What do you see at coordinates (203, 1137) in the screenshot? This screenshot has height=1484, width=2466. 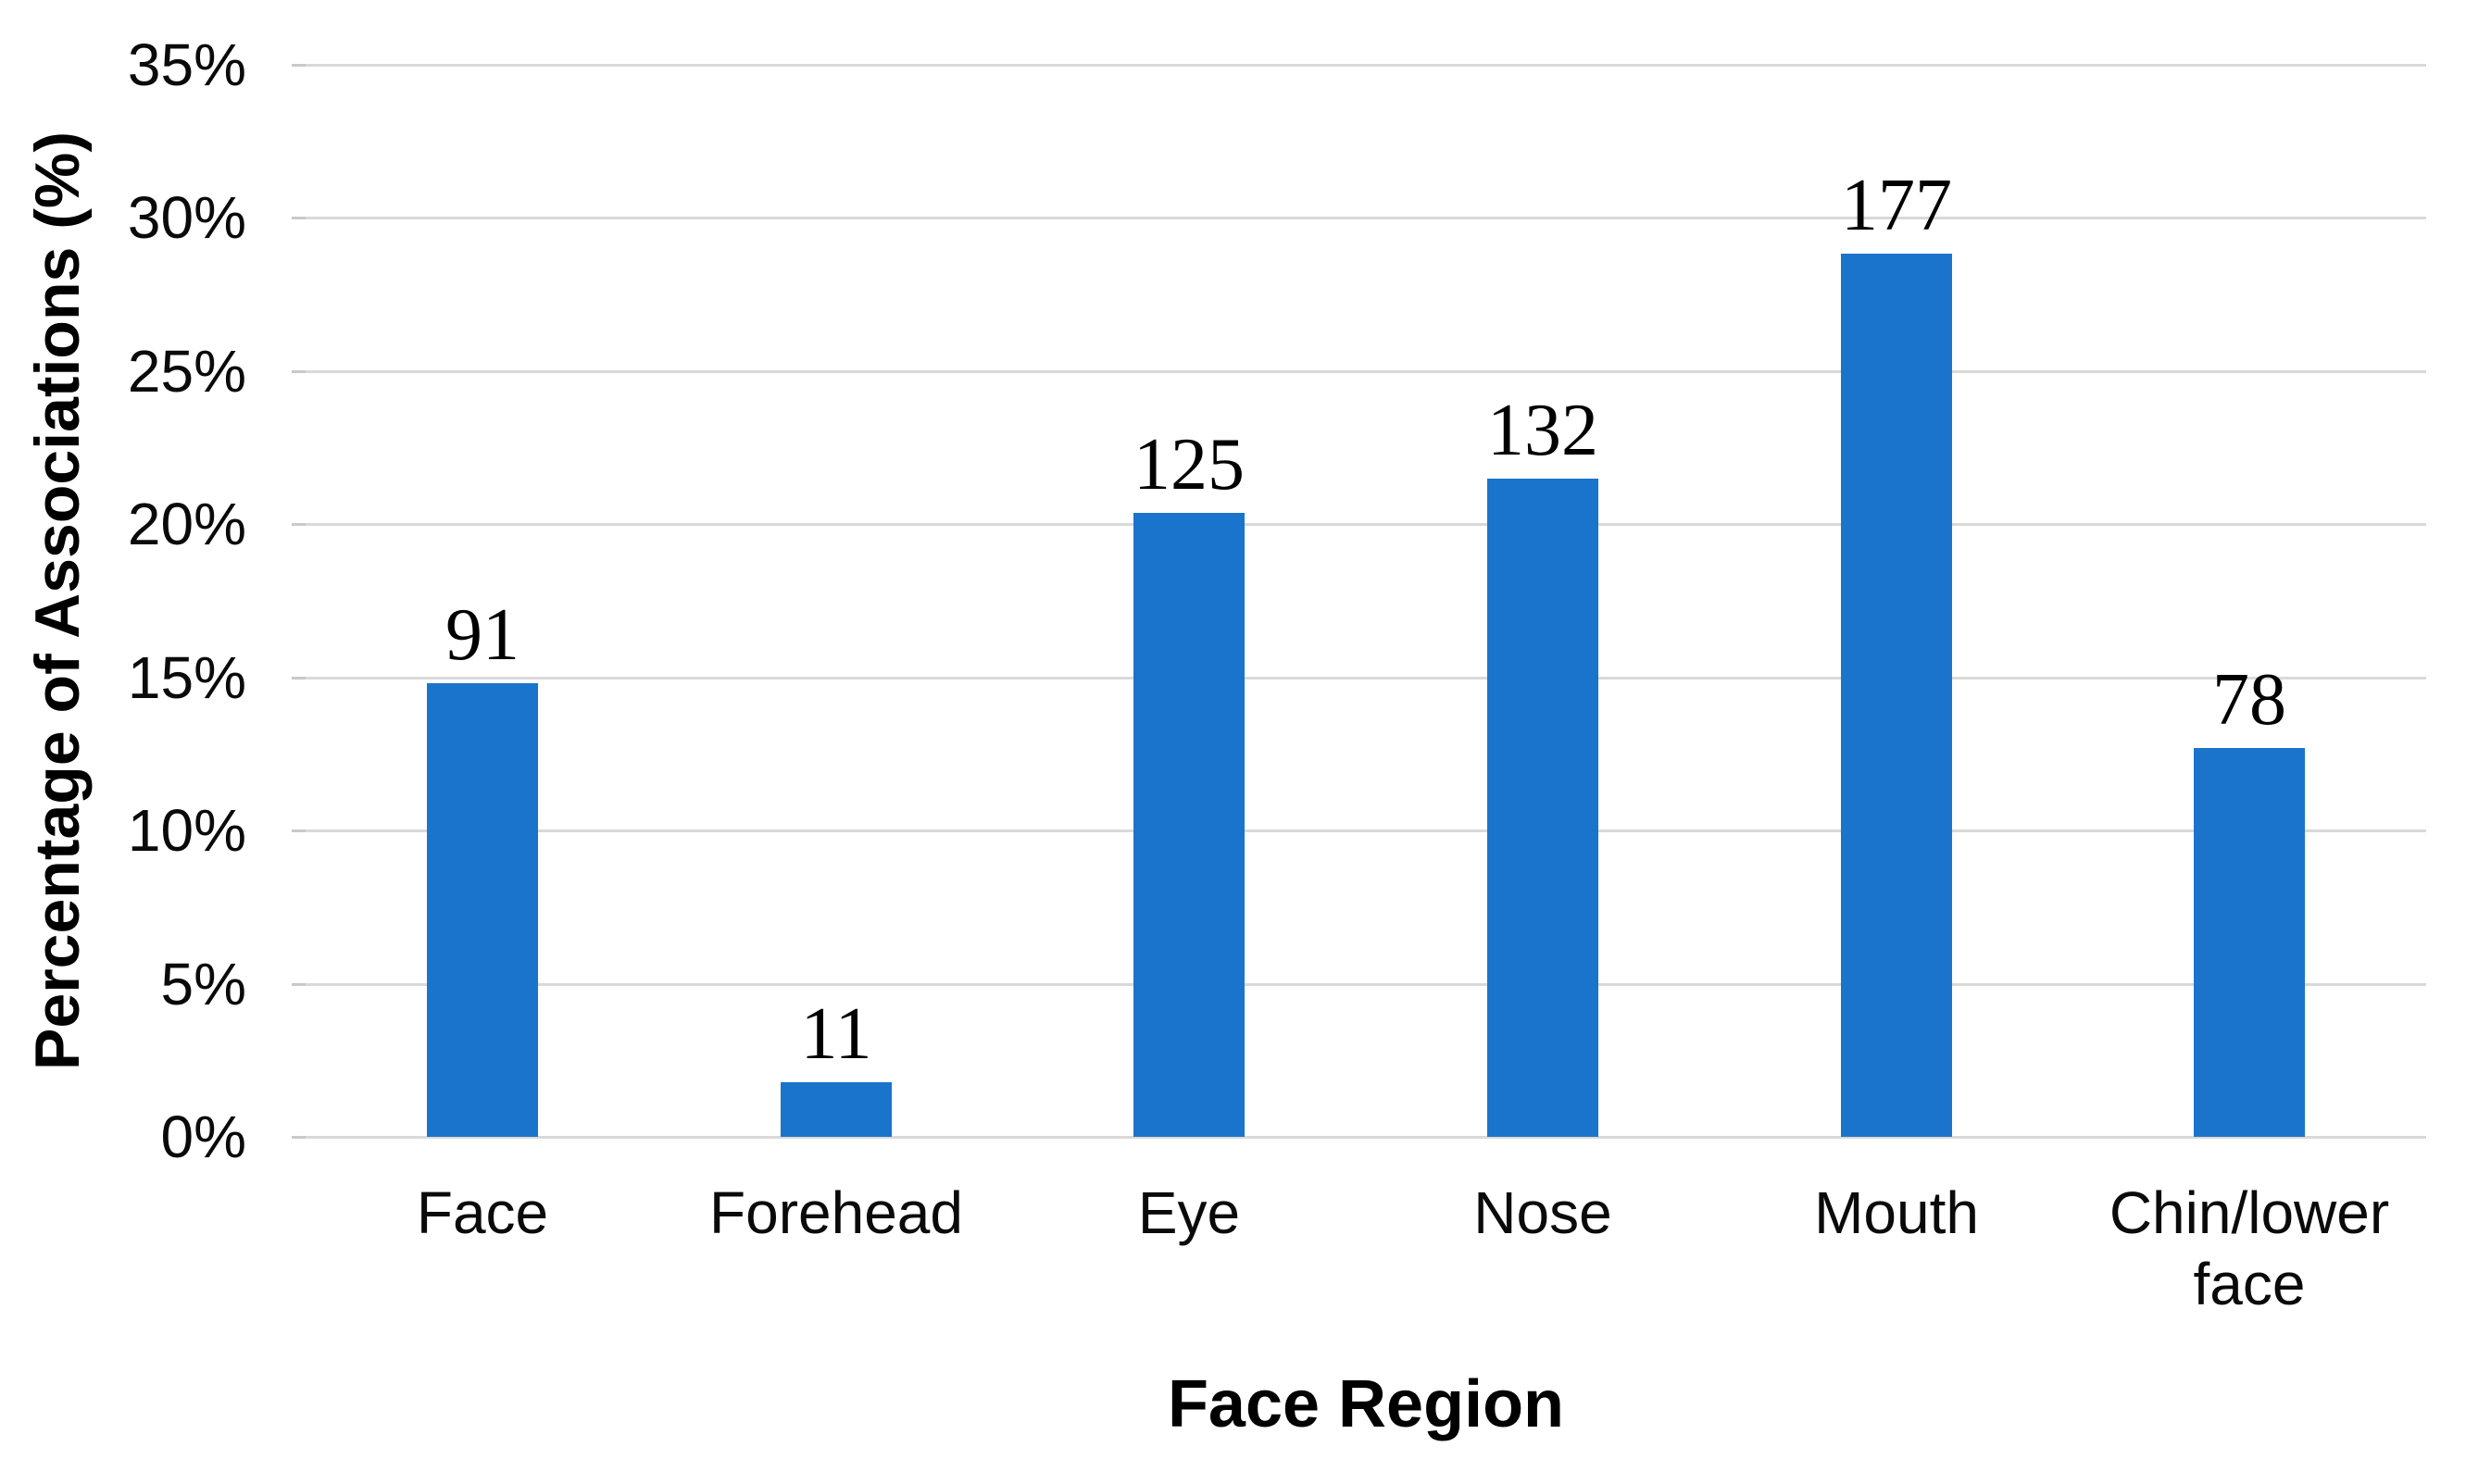 I see `y-tick-label: 0%` at bounding box center [203, 1137].